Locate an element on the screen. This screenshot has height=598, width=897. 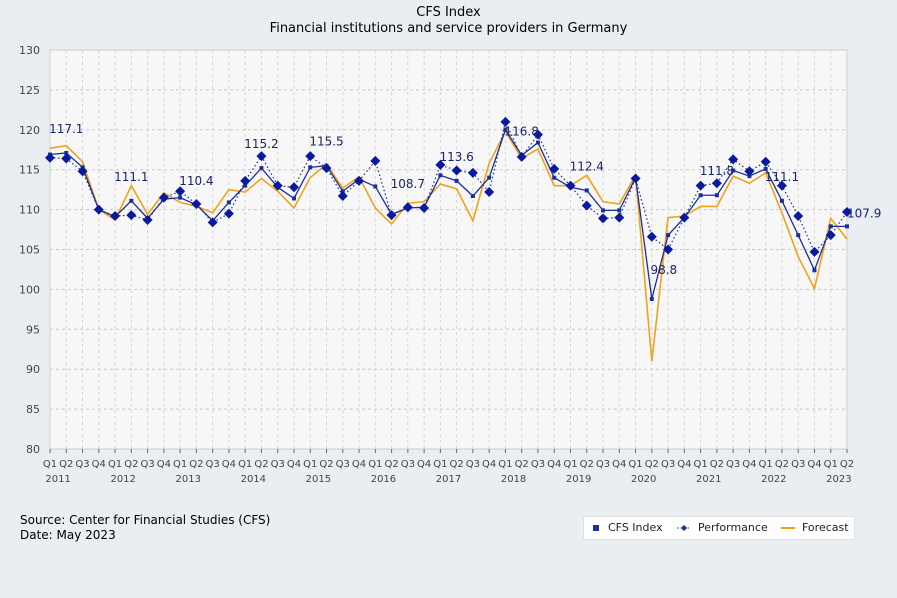
year-label: 2020 is located at coordinates (643, 479).